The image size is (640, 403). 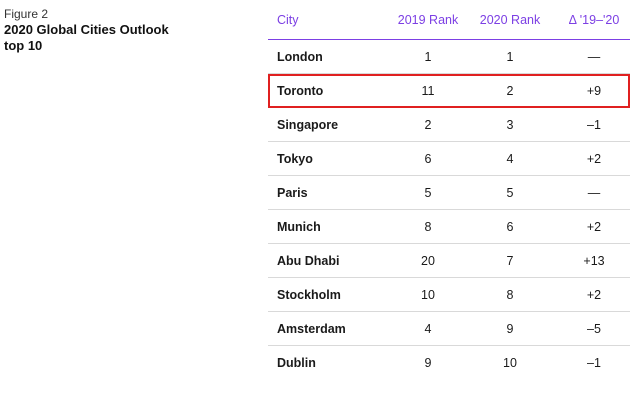 What do you see at coordinates (510, 90) in the screenshot?
I see `rank-2020: 2` at bounding box center [510, 90].